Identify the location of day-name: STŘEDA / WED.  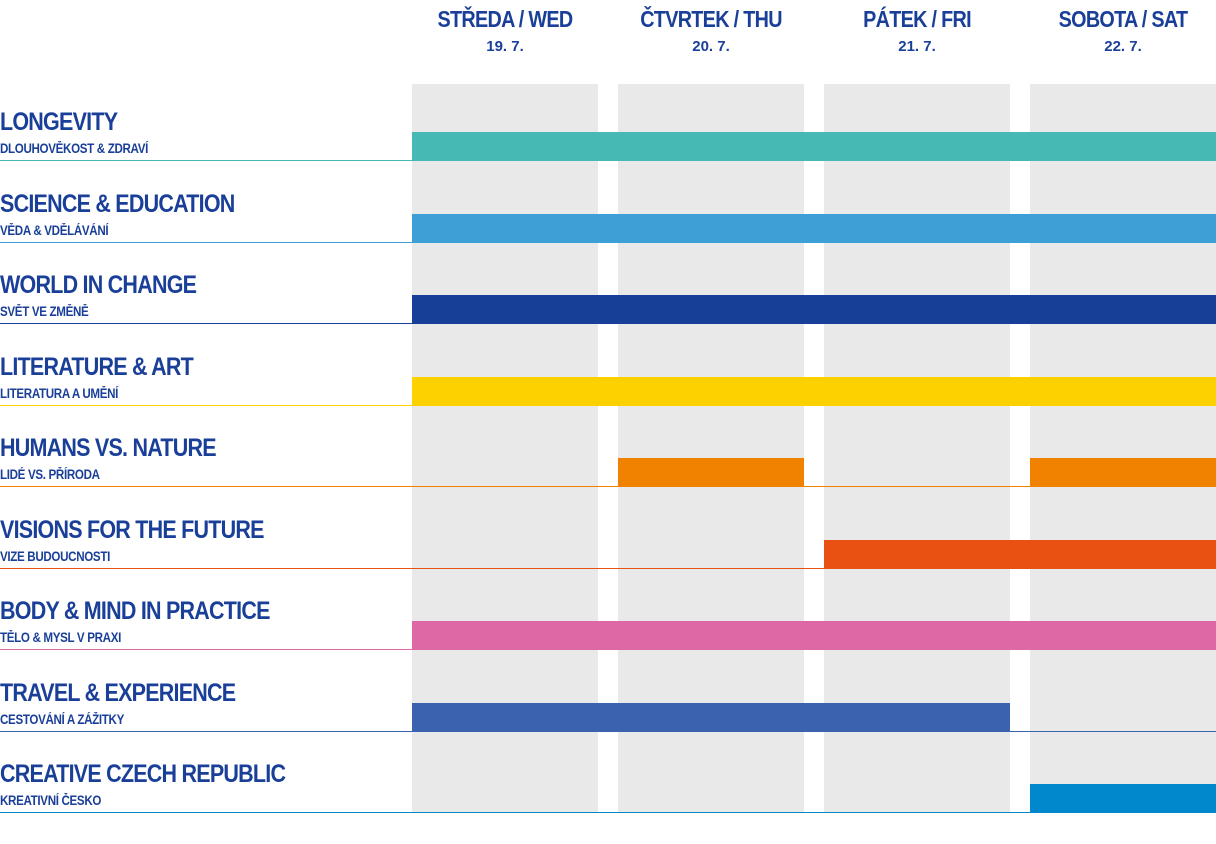
(505, 19).